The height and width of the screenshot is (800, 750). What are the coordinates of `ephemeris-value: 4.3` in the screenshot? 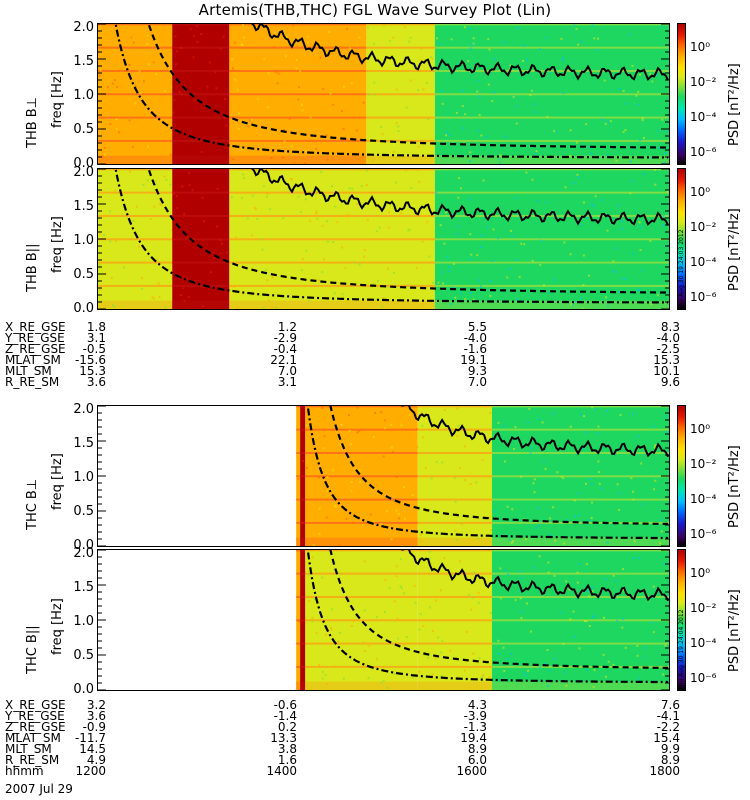 It's located at (477, 705).